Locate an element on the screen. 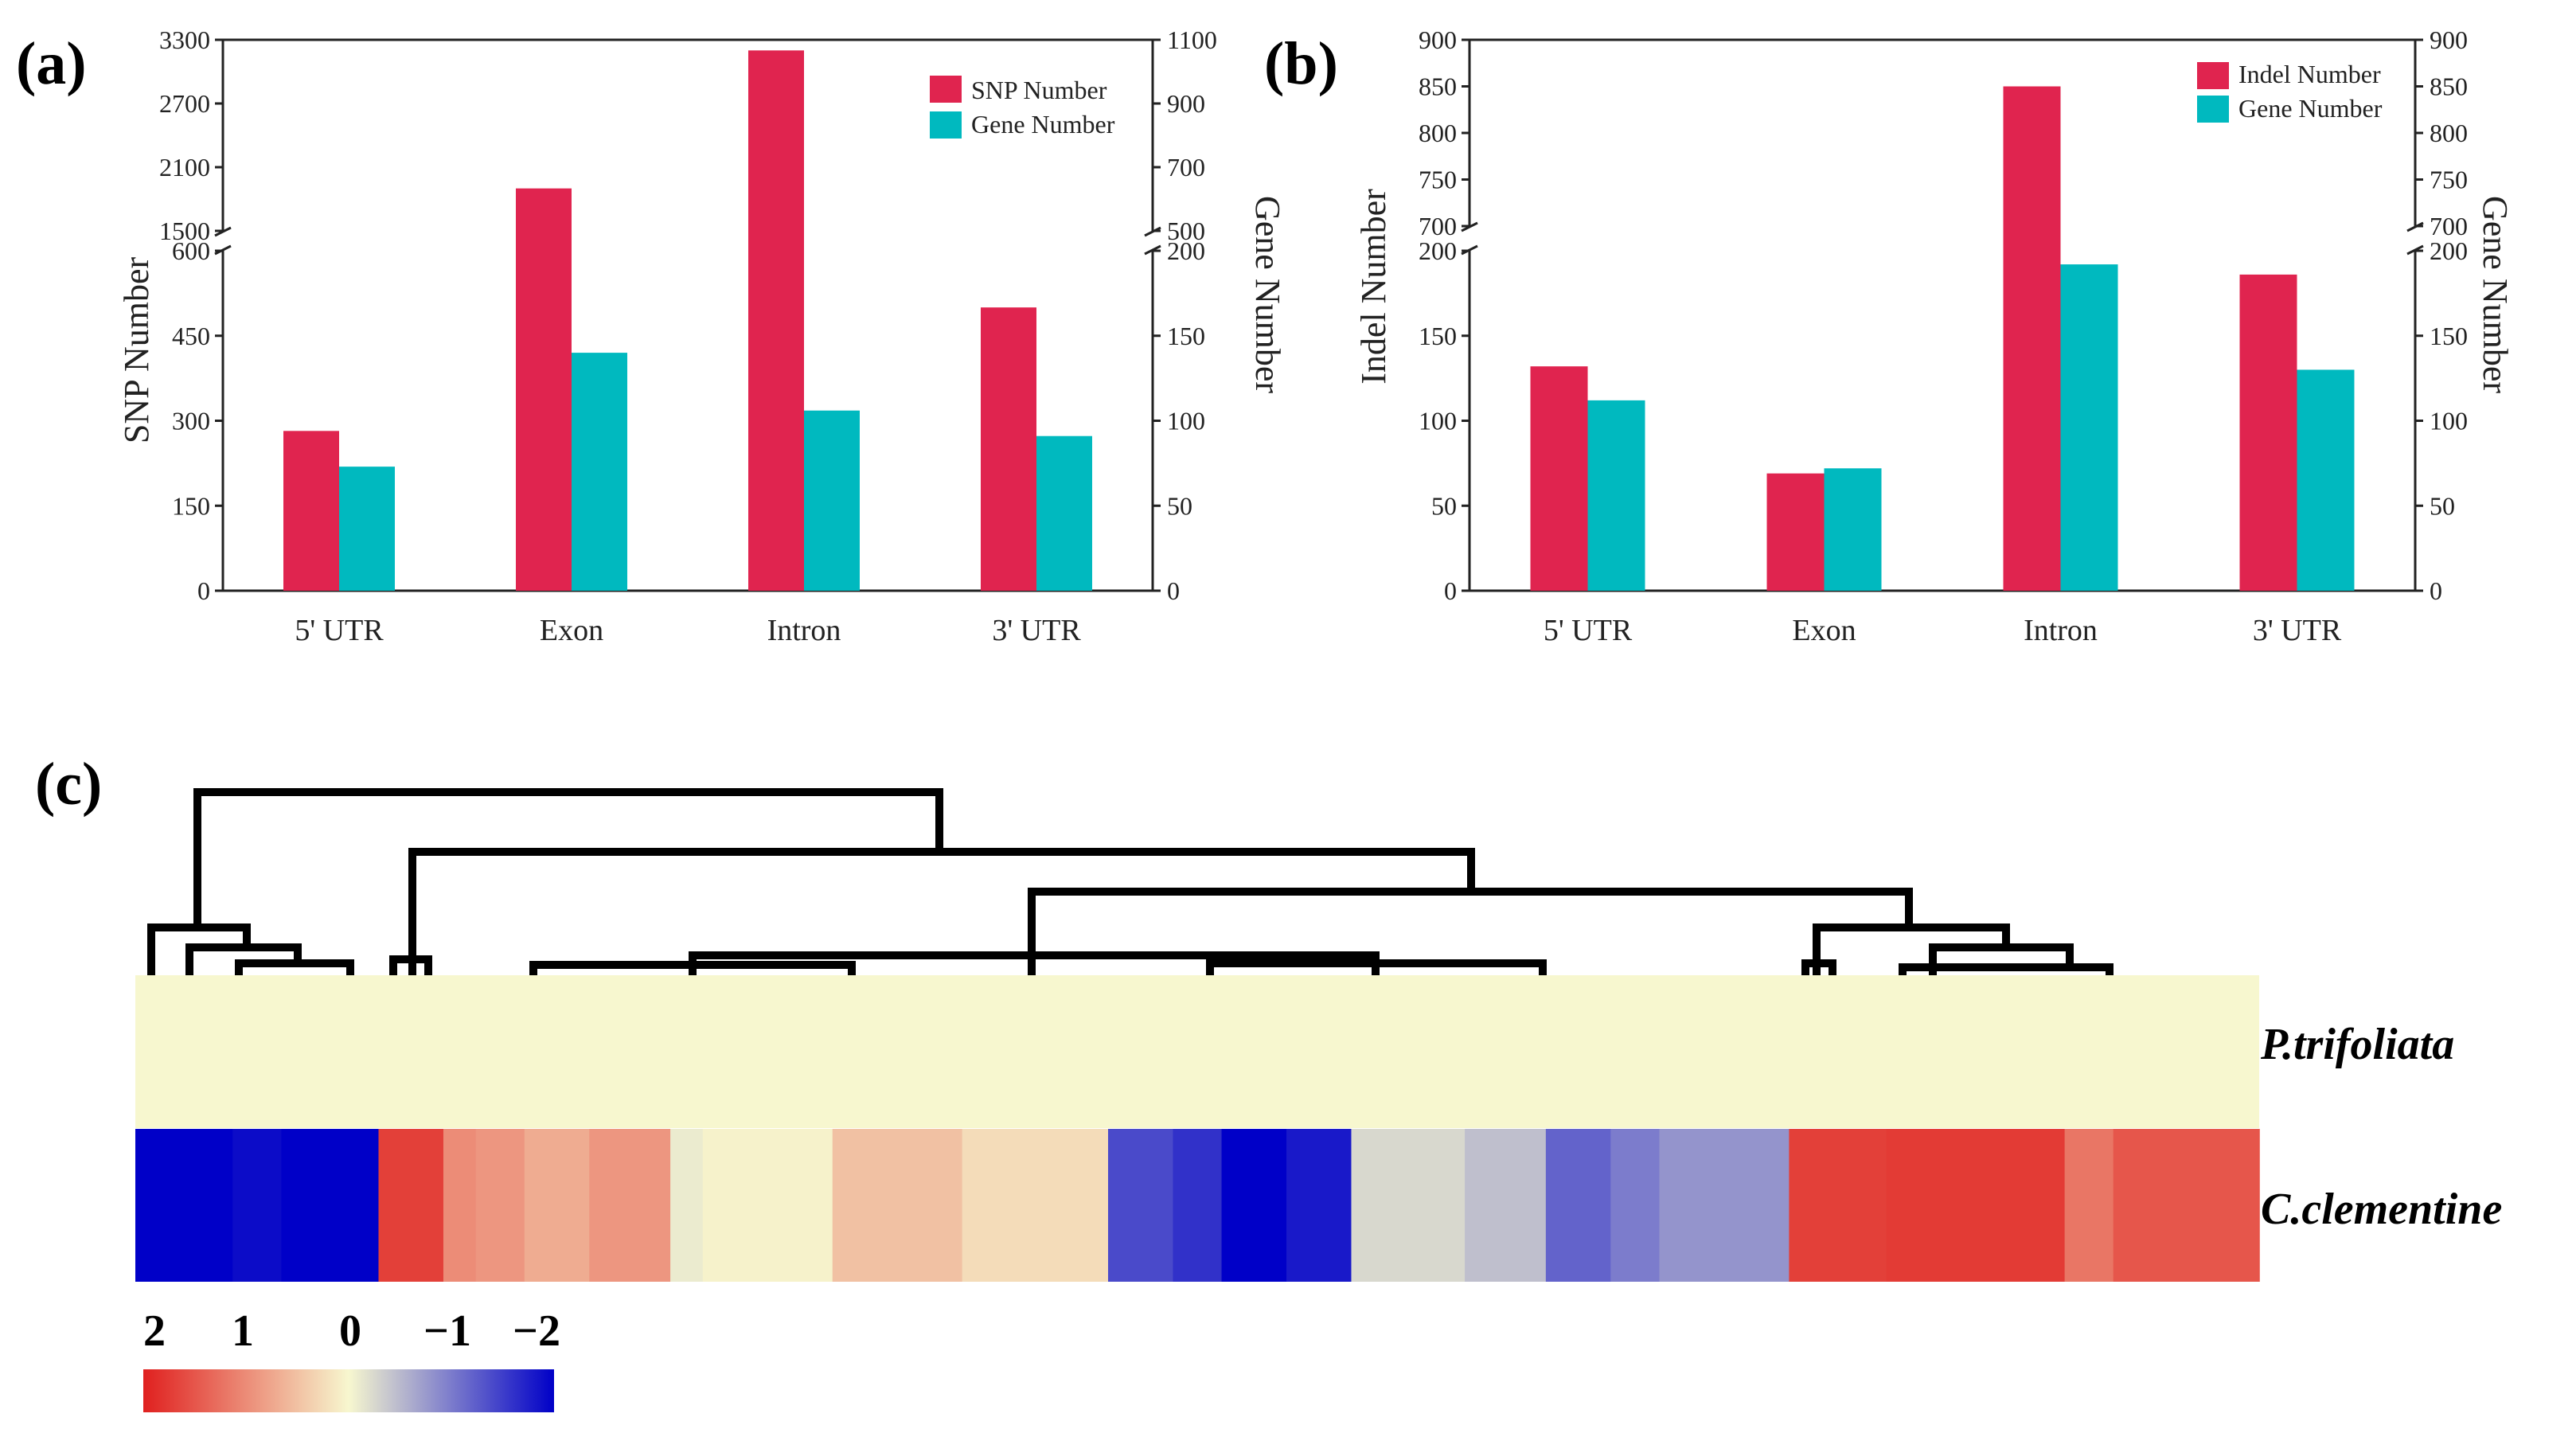  panel-a-y2-label: Gene Number is located at coordinates (1267, 295).